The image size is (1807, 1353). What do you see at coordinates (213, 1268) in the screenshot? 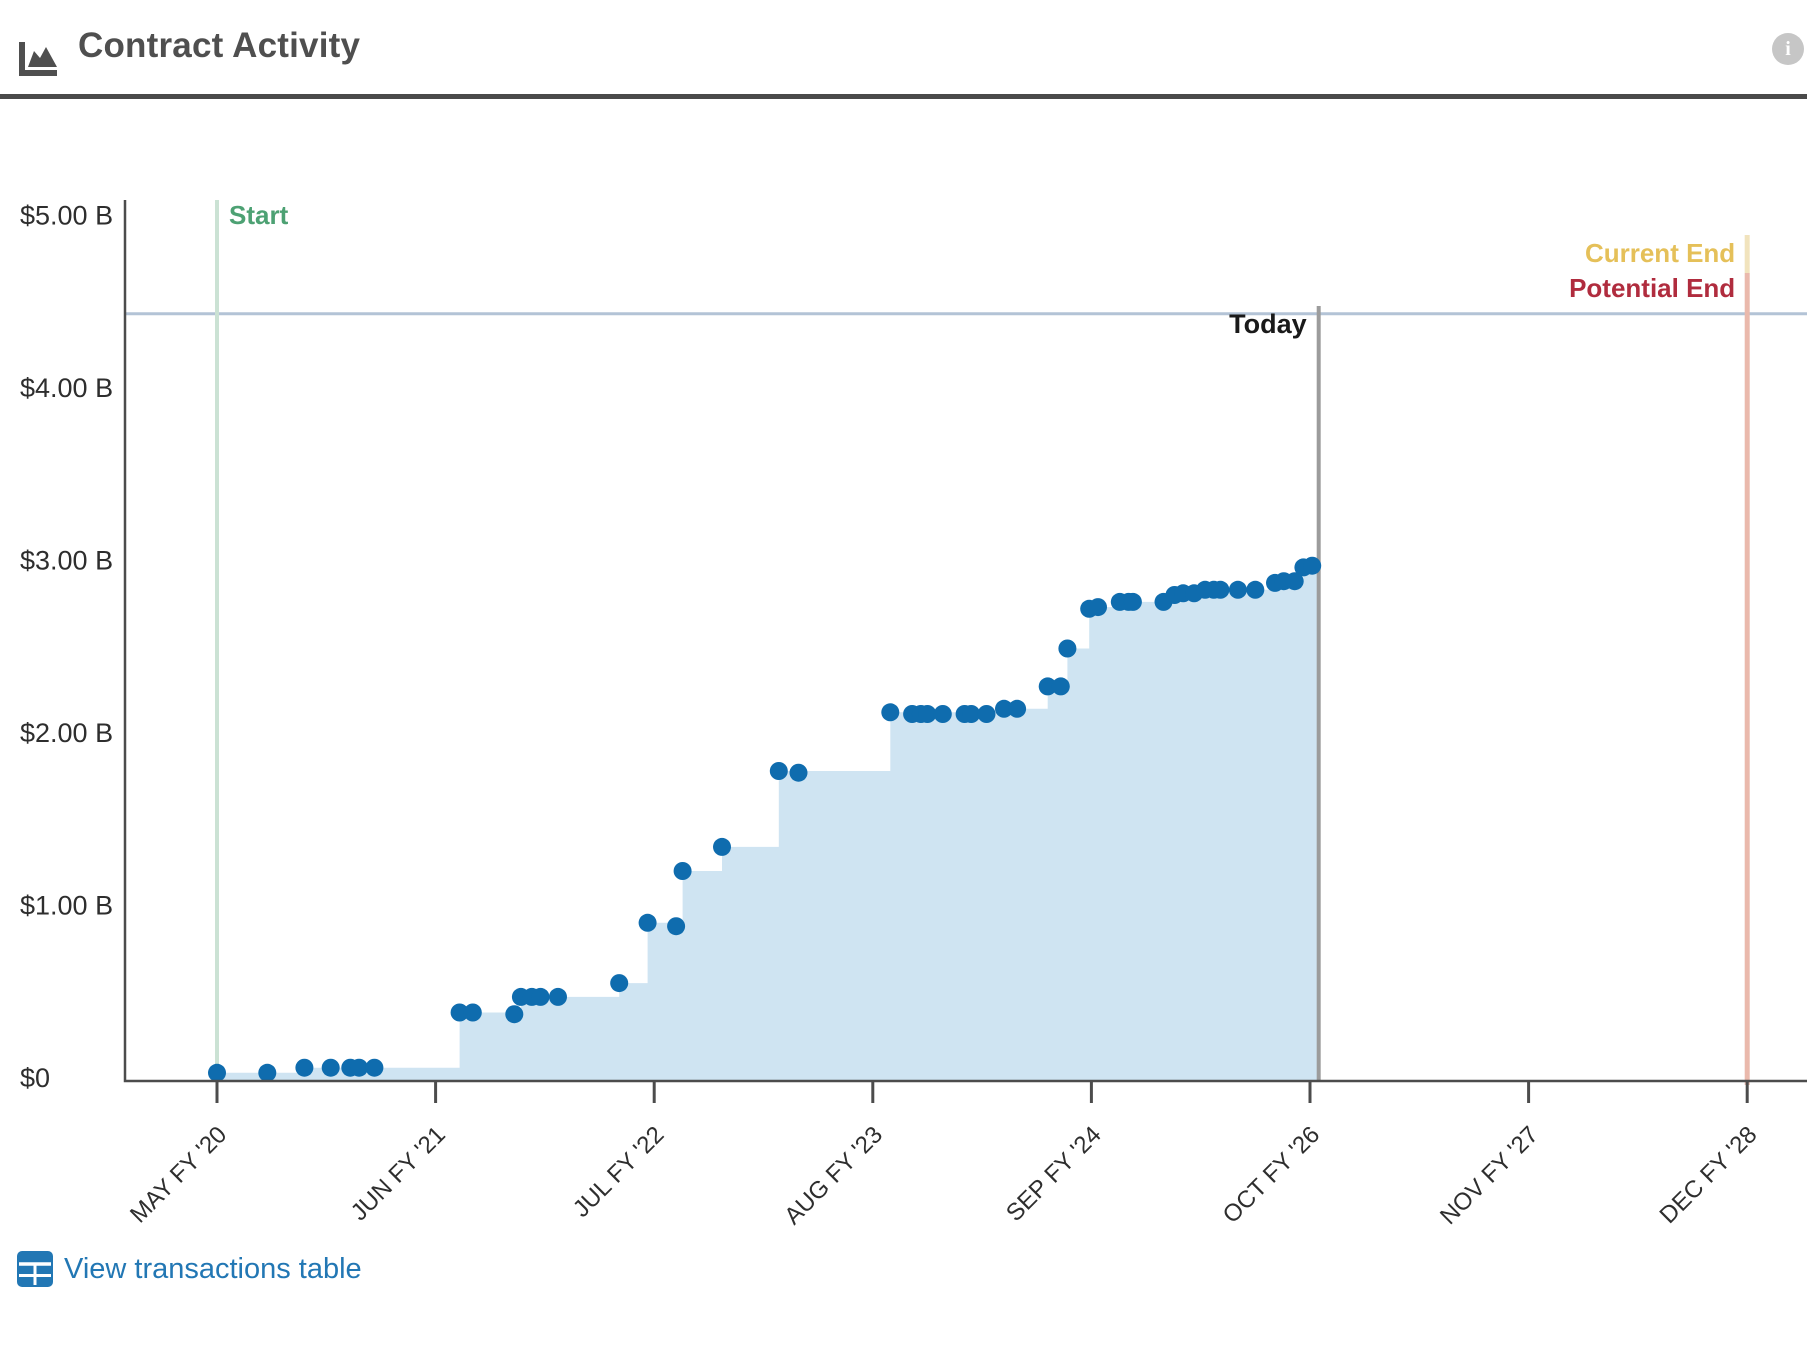
I see `view-transactions-label: View transactions table` at bounding box center [213, 1268].